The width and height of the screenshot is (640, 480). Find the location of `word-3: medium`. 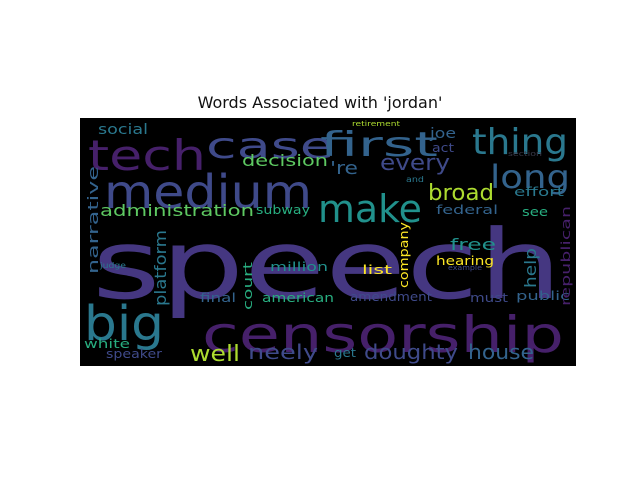

word-3: medium is located at coordinates (208, 192).